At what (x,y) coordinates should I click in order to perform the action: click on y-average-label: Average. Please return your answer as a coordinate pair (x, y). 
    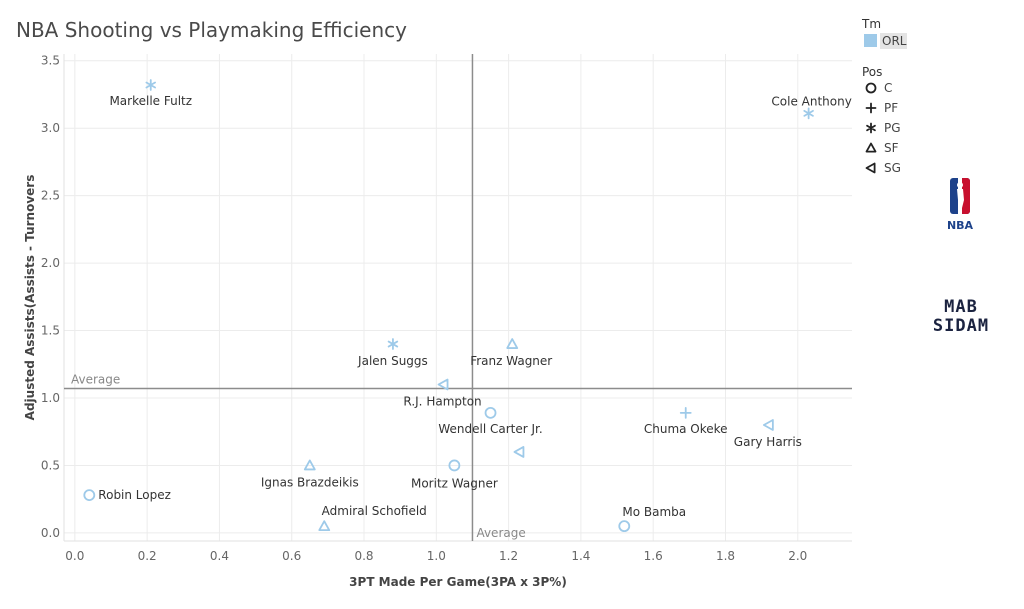
    Looking at the image, I should click on (95, 380).